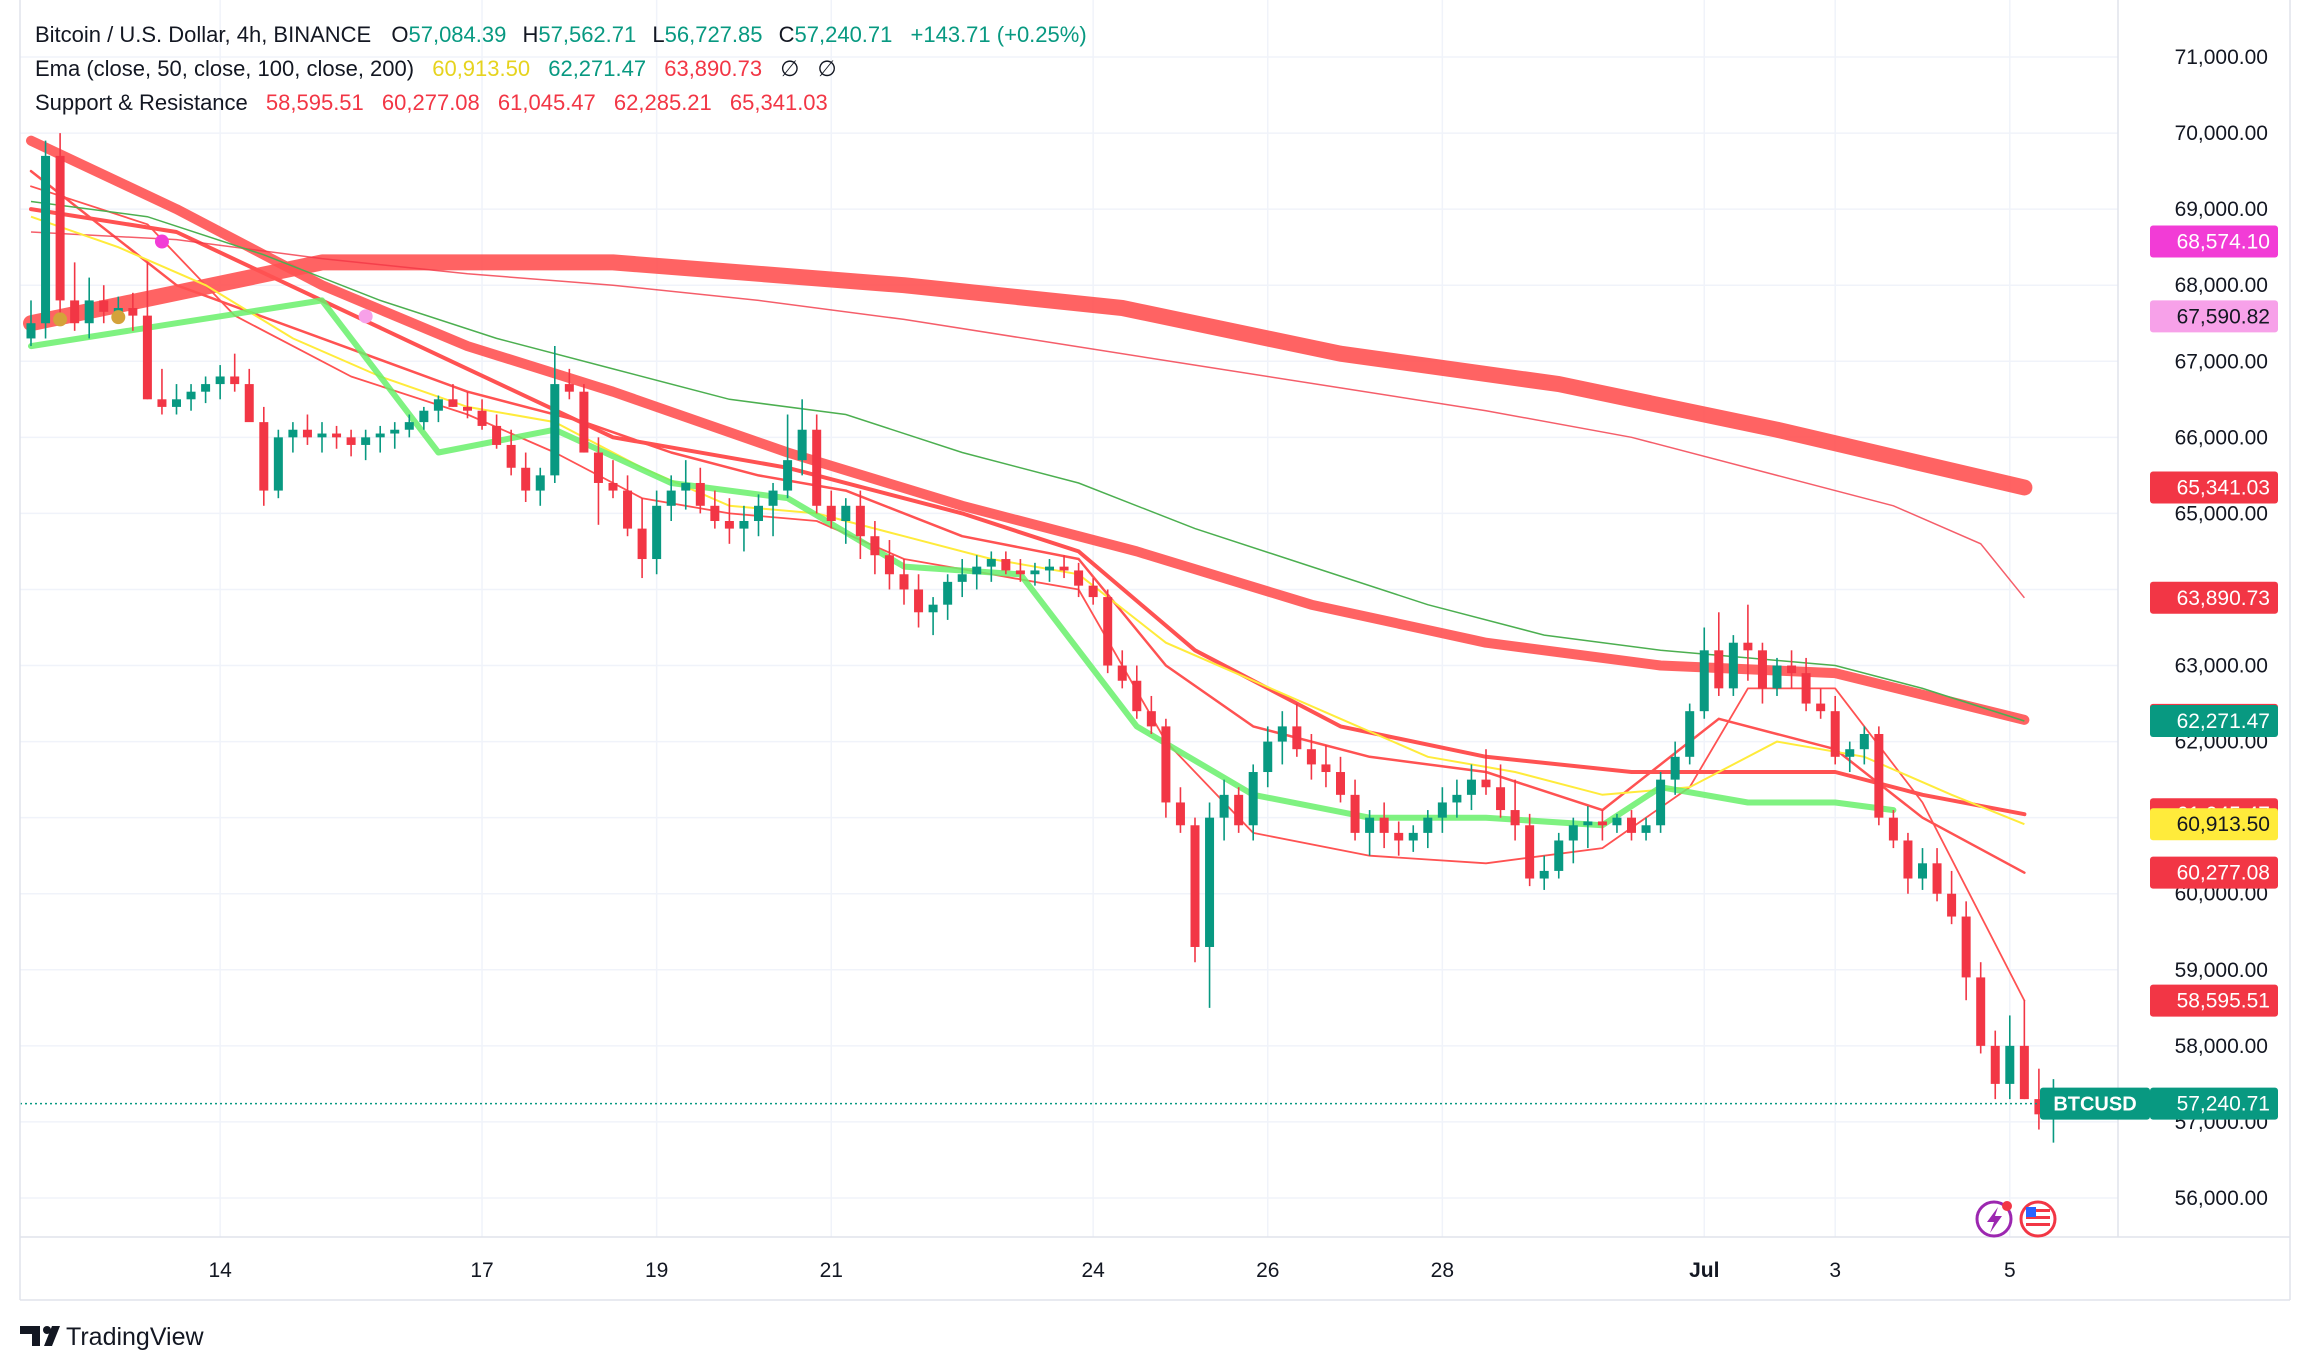 The width and height of the screenshot is (2302, 1372). Describe the element at coordinates (2016, 1219) in the screenshot. I see `event-icons` at that location.